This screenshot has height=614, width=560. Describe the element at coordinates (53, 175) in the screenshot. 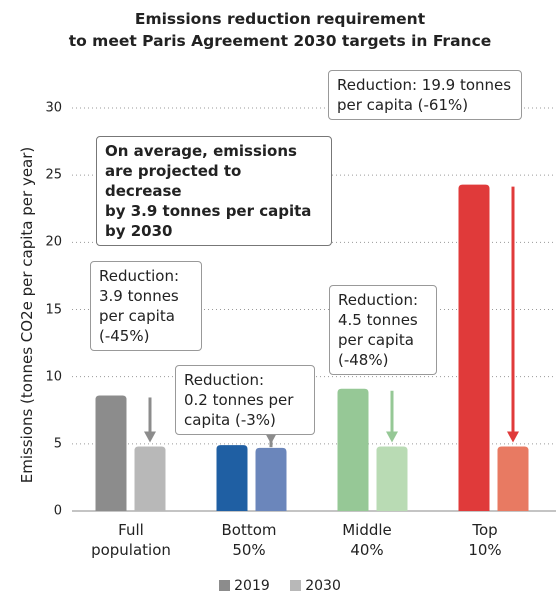

I see `y-tick-label: 25` at that location.